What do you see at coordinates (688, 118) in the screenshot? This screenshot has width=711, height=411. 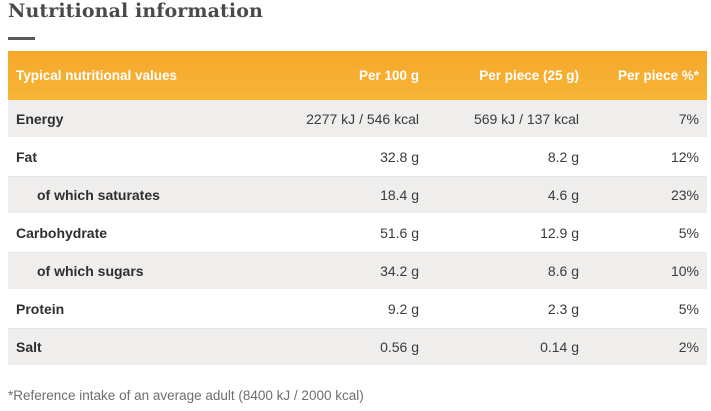 I see `value-percent: 7%` at bounding box center [688, 118].